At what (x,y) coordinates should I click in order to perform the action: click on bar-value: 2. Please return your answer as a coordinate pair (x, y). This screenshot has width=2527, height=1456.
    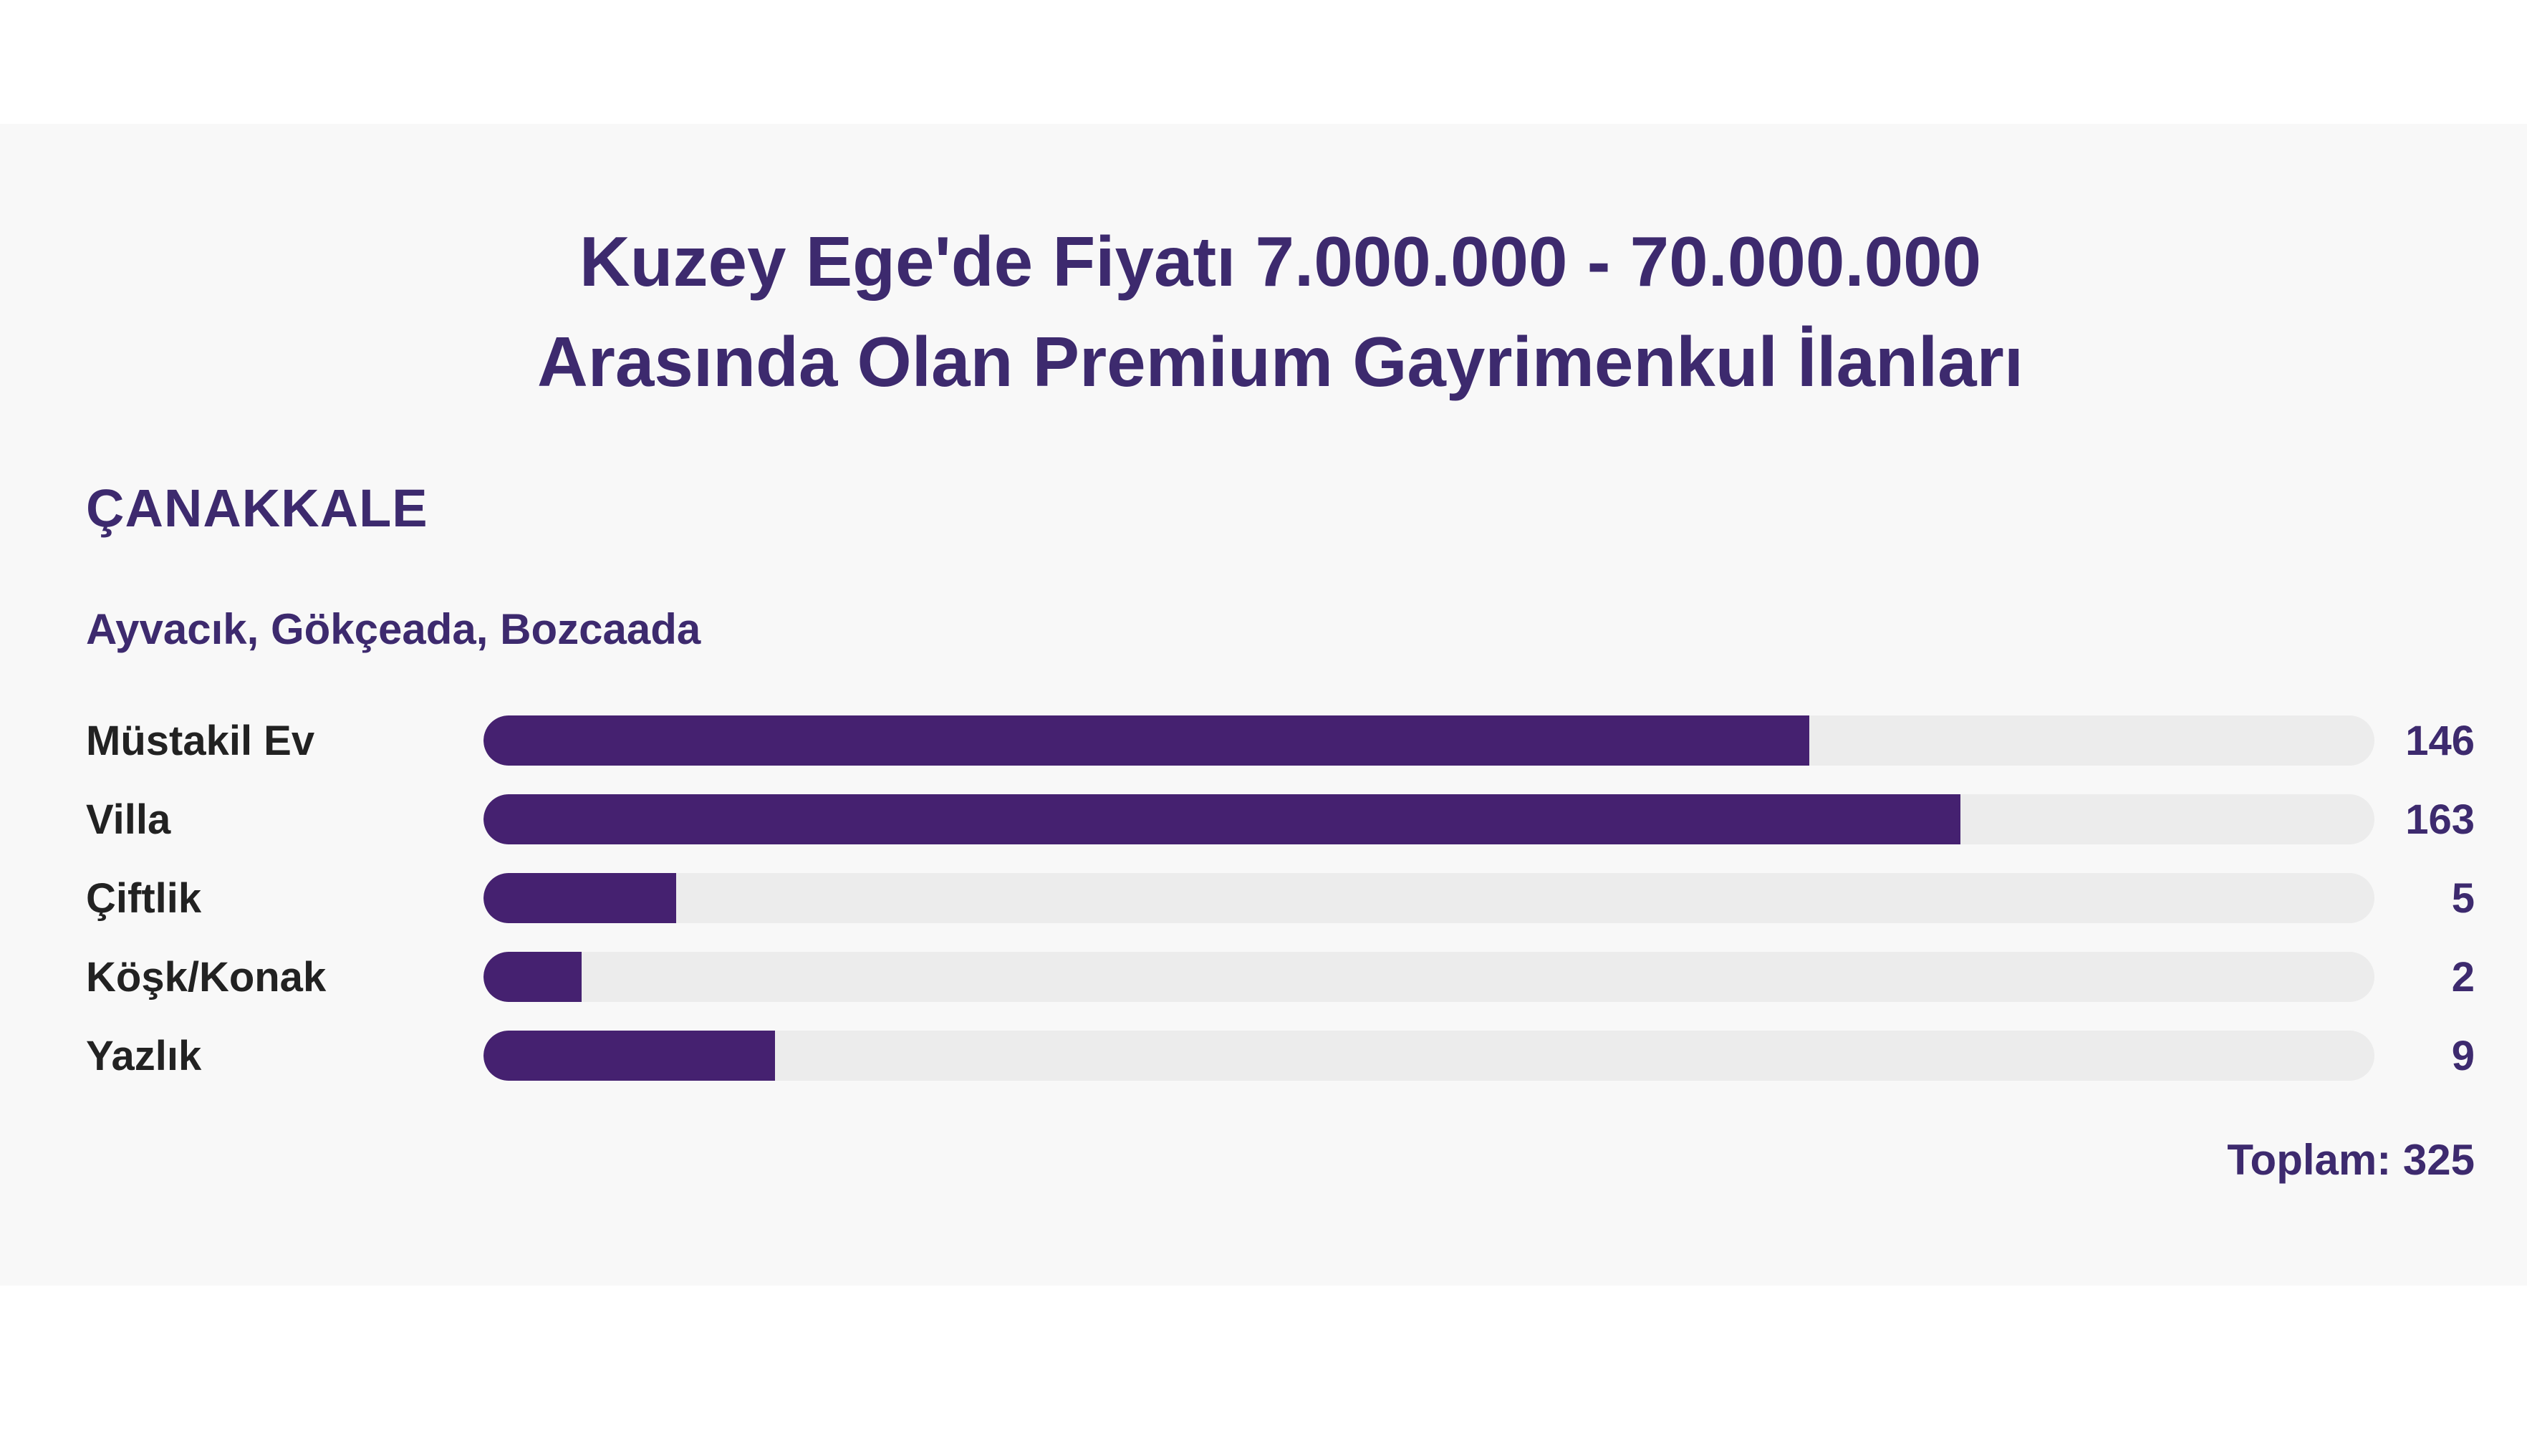
    Looking at the image, I should click on (2463, 977).